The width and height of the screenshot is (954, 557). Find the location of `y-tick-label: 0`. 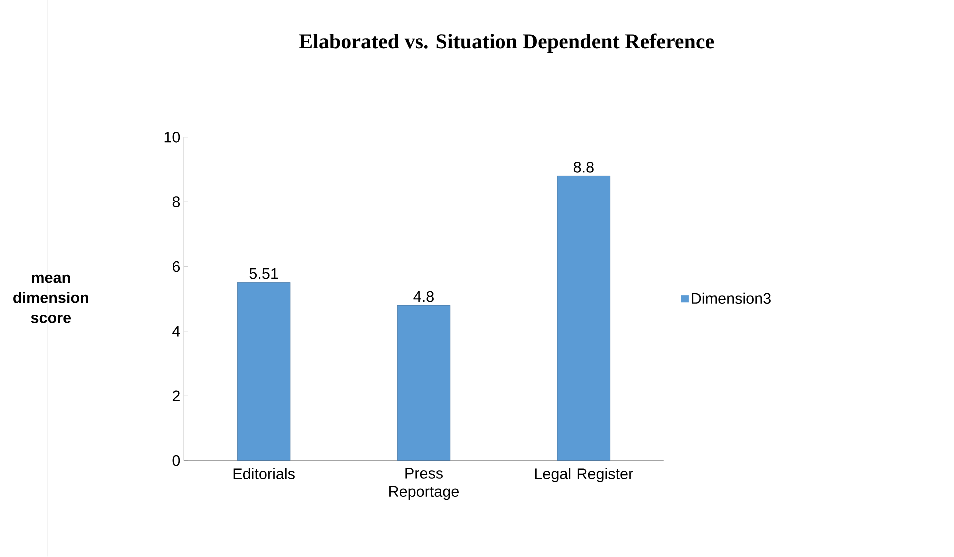

y-tick-label: 0 is located at coordinates (176, 460).